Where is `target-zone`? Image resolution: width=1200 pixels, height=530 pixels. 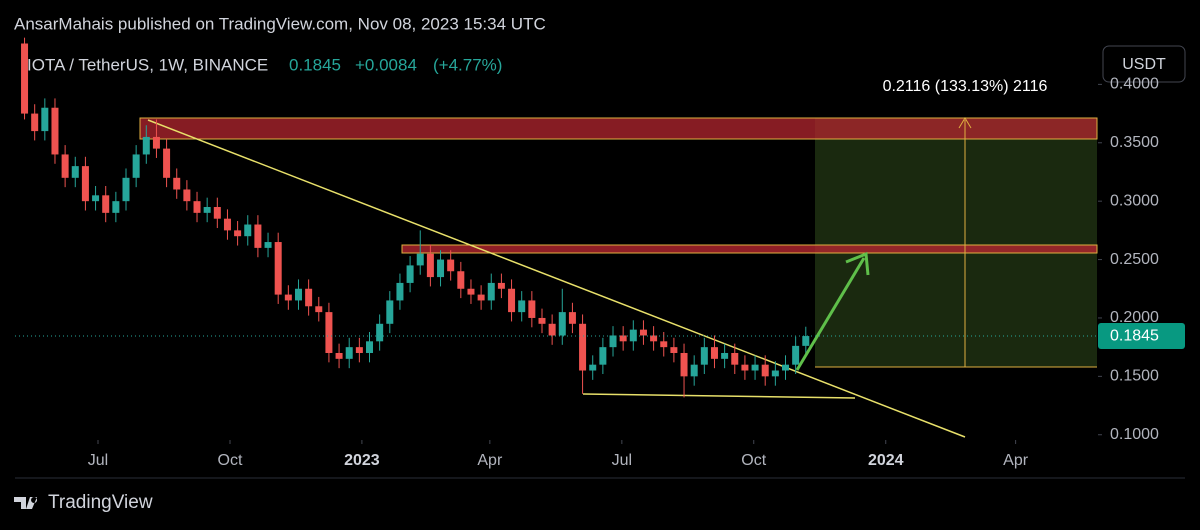
target-zone is located at coordinates (956, 242).